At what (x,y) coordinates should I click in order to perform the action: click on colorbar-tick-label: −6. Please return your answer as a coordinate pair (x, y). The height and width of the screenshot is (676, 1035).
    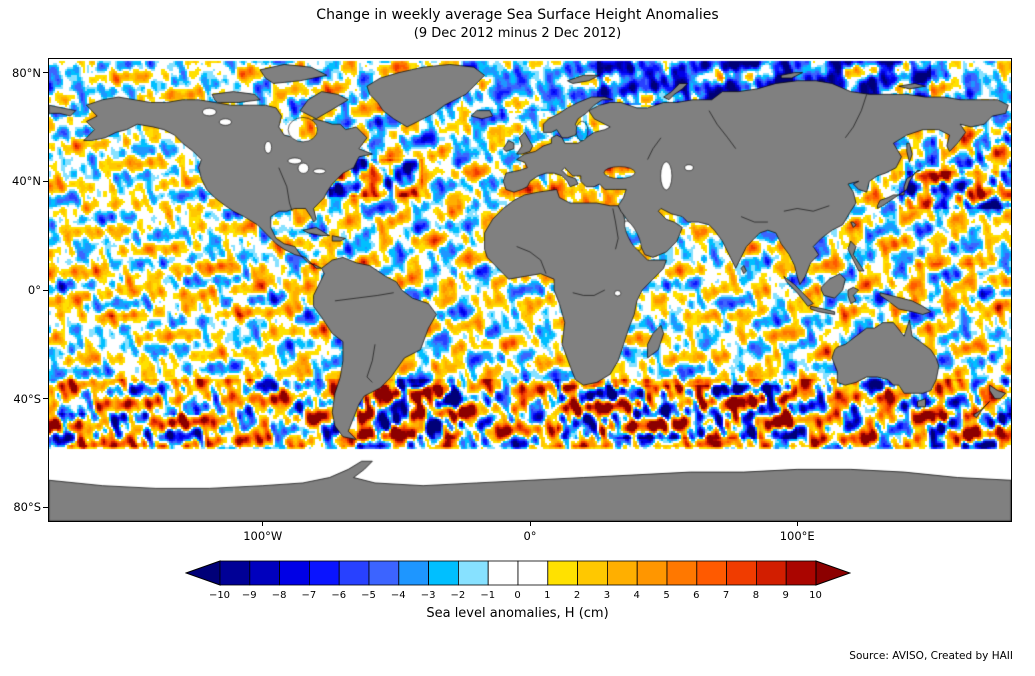
    Looking at the image, I should click on (339, 595).